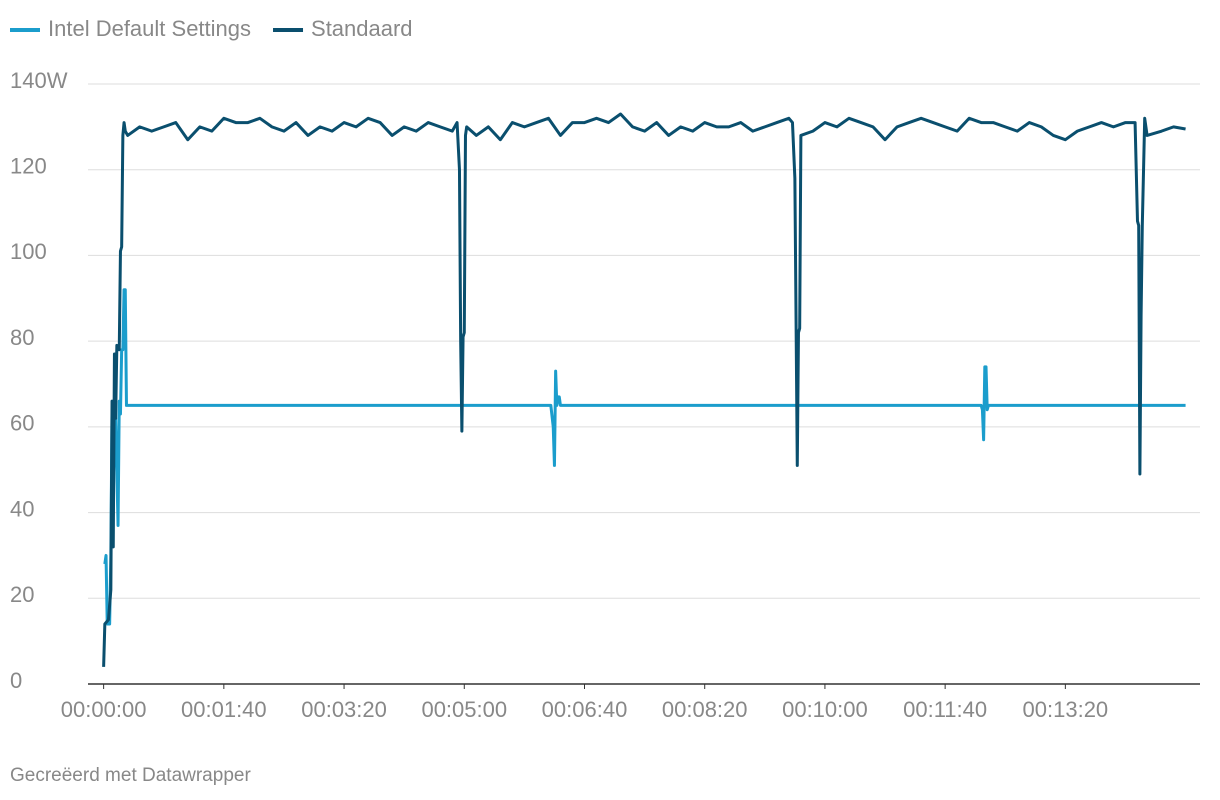  What do you see at coordinates (825, 709) in the screenshot?
I see `x-tick-label: 00:10:00` at bounding box center [825, 709].